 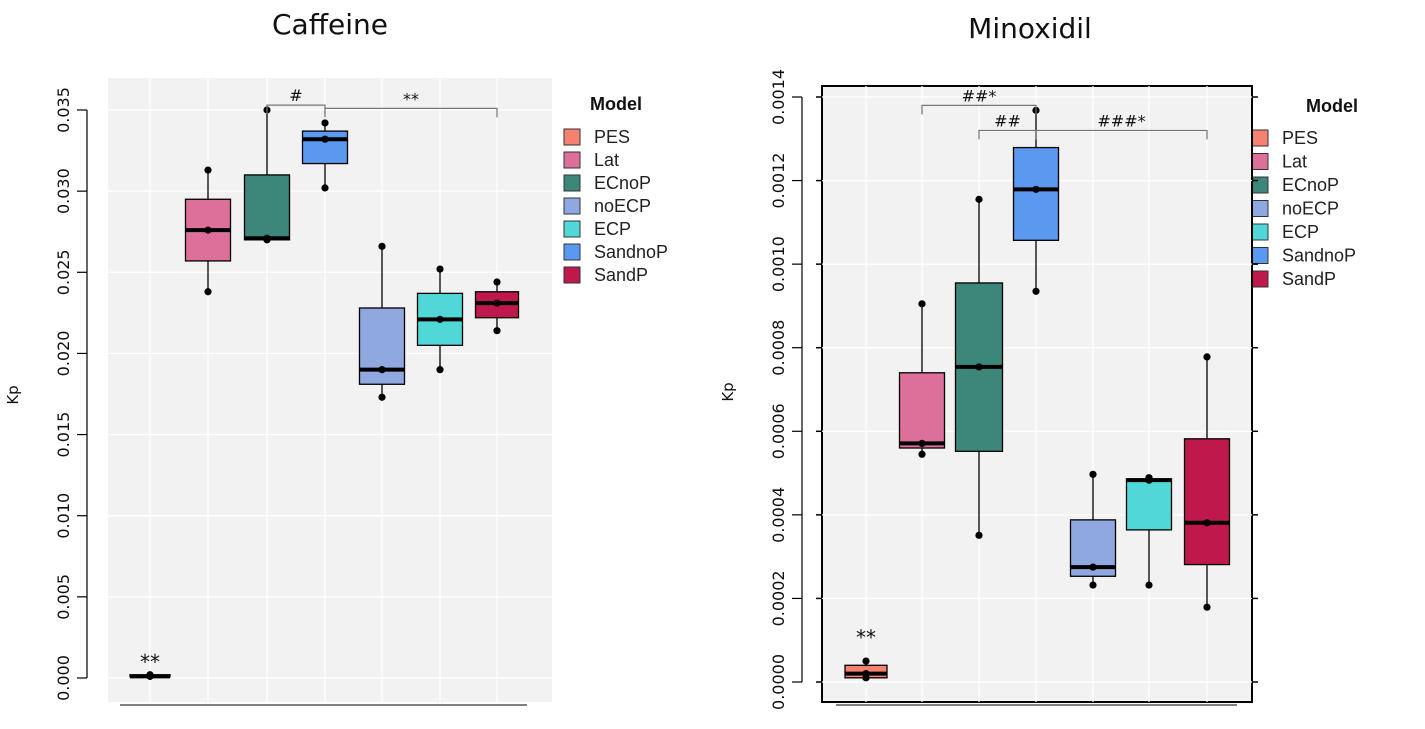 I want to click on caffeine-legend: Model PES Lat ECnoP noECP ECP SandnoP SandP, so click(x=615, y=189).